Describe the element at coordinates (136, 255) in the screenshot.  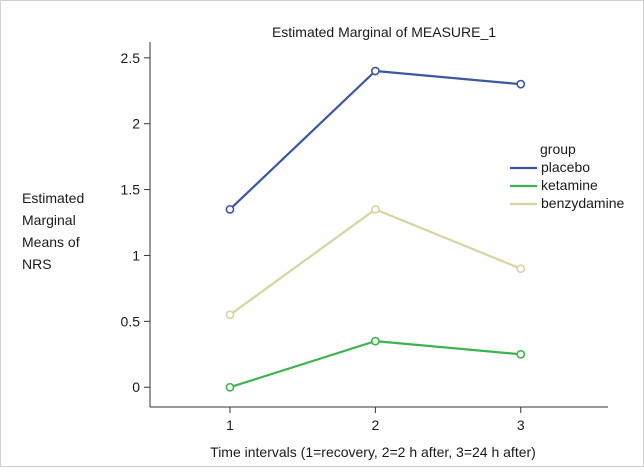
I see `y-tick-label: 1` at that location.